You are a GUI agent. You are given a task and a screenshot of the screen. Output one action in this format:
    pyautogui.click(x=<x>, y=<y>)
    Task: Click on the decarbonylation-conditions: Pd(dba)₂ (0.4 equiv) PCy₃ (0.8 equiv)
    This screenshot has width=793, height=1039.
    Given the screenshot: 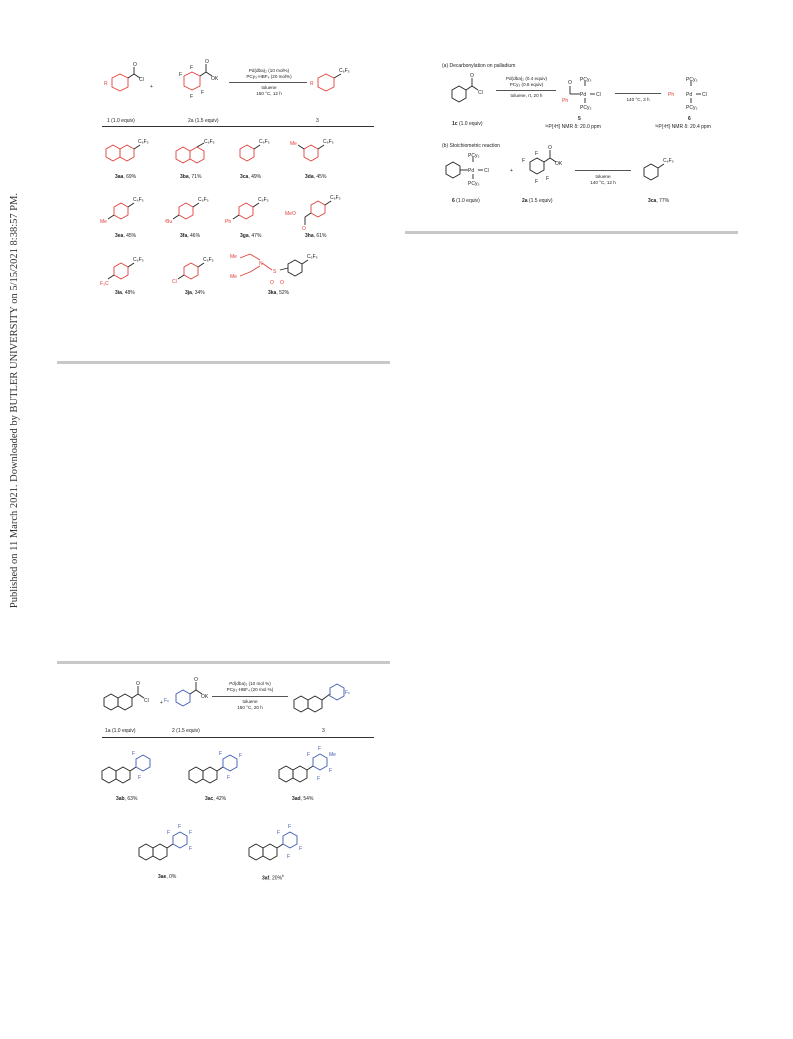 What is the action you would take?
    pyautogui.click(x=526, y=81)
    